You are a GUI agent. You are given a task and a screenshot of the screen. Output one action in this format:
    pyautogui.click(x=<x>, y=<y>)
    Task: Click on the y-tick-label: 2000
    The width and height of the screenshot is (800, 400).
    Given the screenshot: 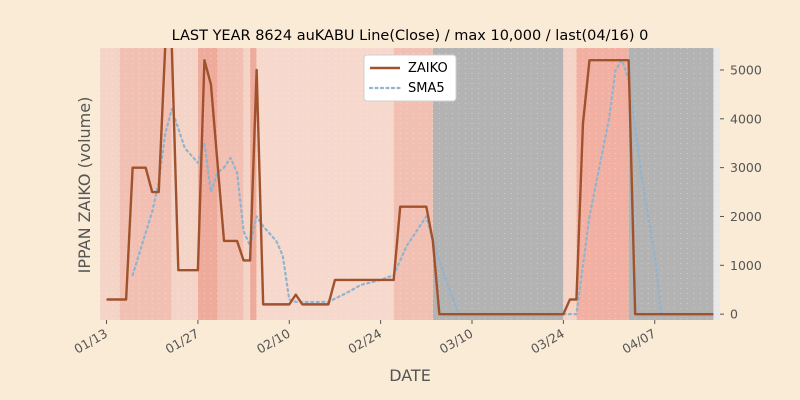 What is the action you would take?
    pyautogui.click(x=746, y=216)
    